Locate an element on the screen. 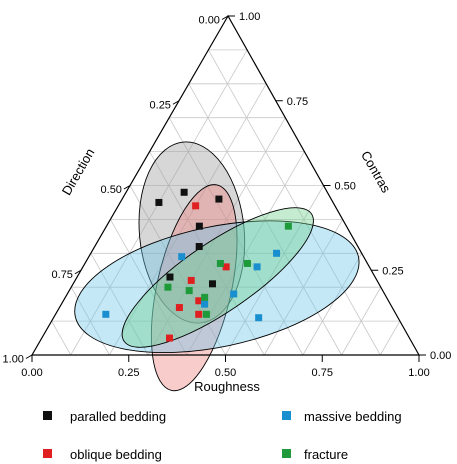  tick-label-roughness: 0.00 is located at coordinates (31, 373).